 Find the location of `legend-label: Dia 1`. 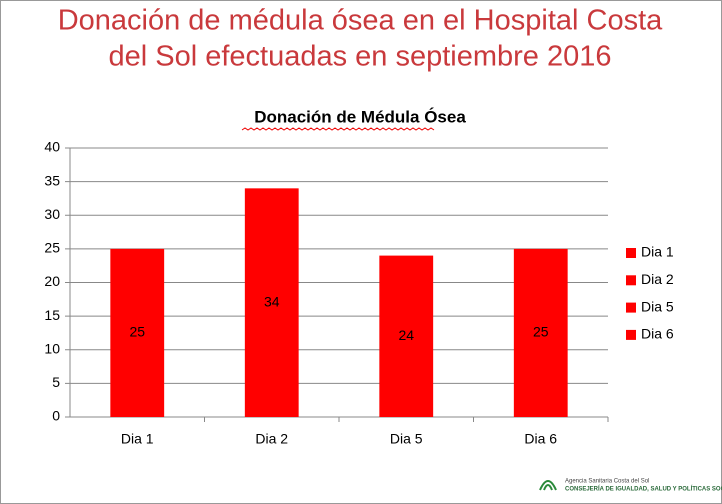

legend-label: Dia 1 is located at coordinates (657, 252).